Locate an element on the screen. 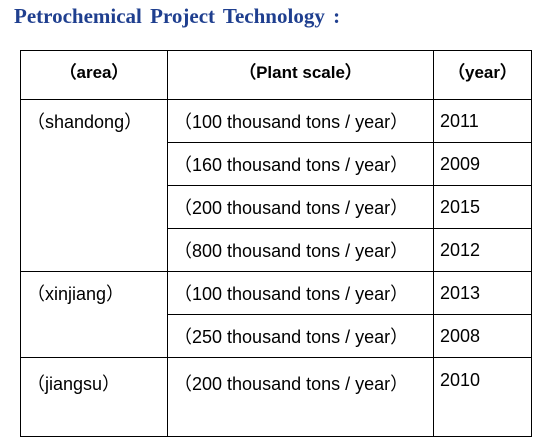  year-cell: 2009 is located at coordinates (482, 164).